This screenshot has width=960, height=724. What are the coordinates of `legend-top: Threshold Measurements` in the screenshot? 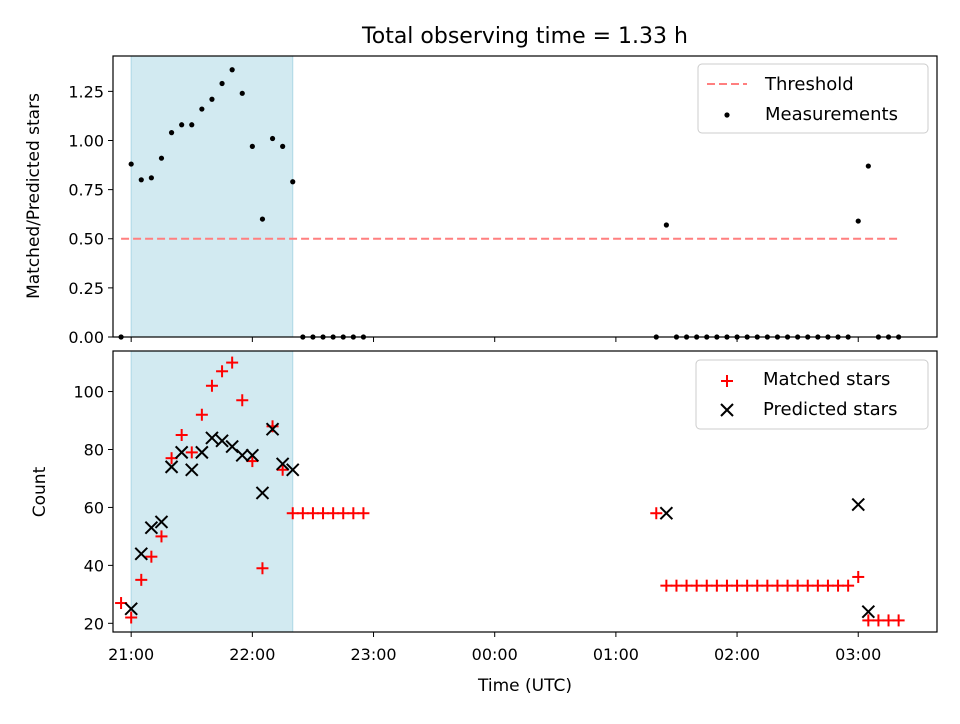 It's located at (813, 98).